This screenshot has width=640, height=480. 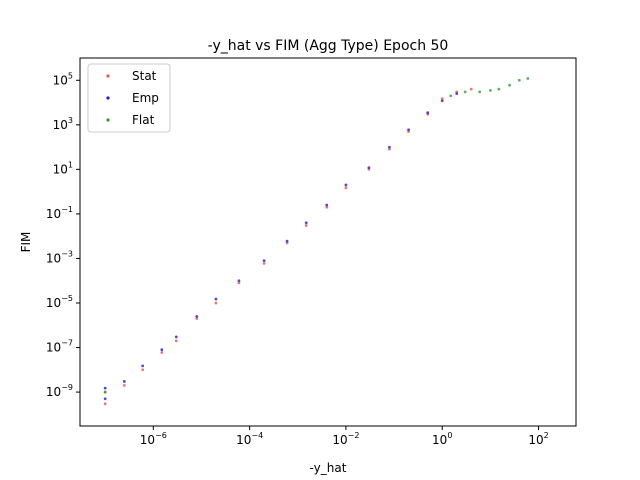 I want to click on legend-label-flat: Flat, so click(x=143, y=120).